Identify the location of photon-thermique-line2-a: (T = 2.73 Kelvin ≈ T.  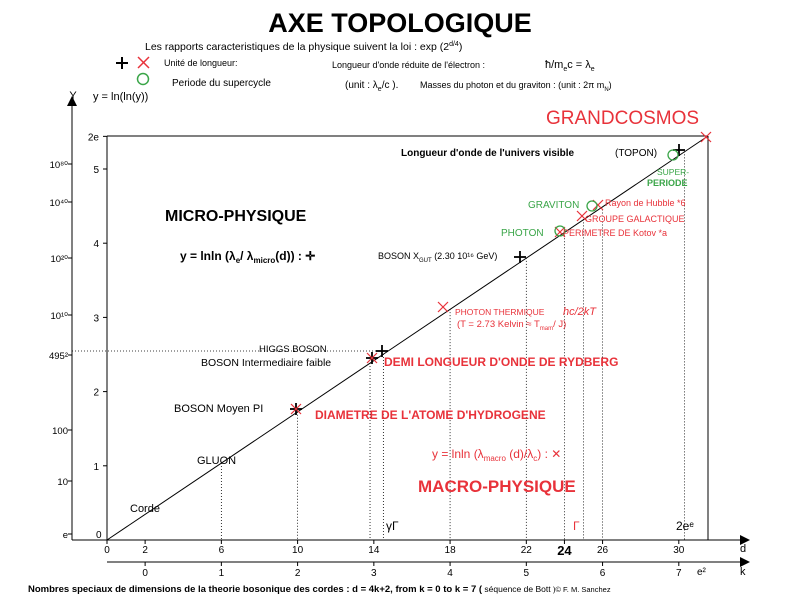
(498, 324).